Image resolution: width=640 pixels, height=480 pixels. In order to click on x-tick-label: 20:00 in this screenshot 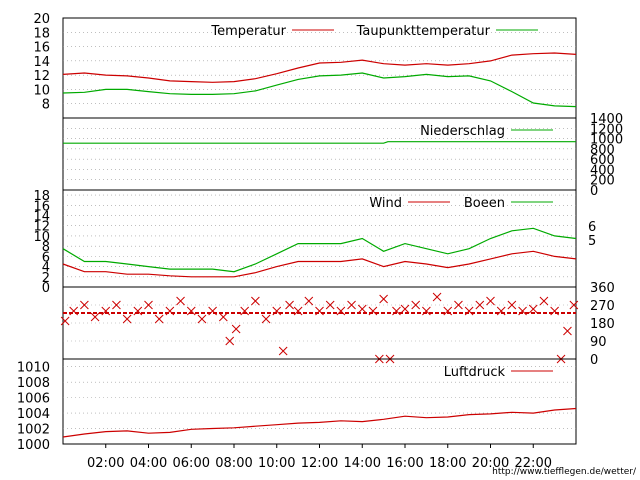, I will do `click(490, 463)`.